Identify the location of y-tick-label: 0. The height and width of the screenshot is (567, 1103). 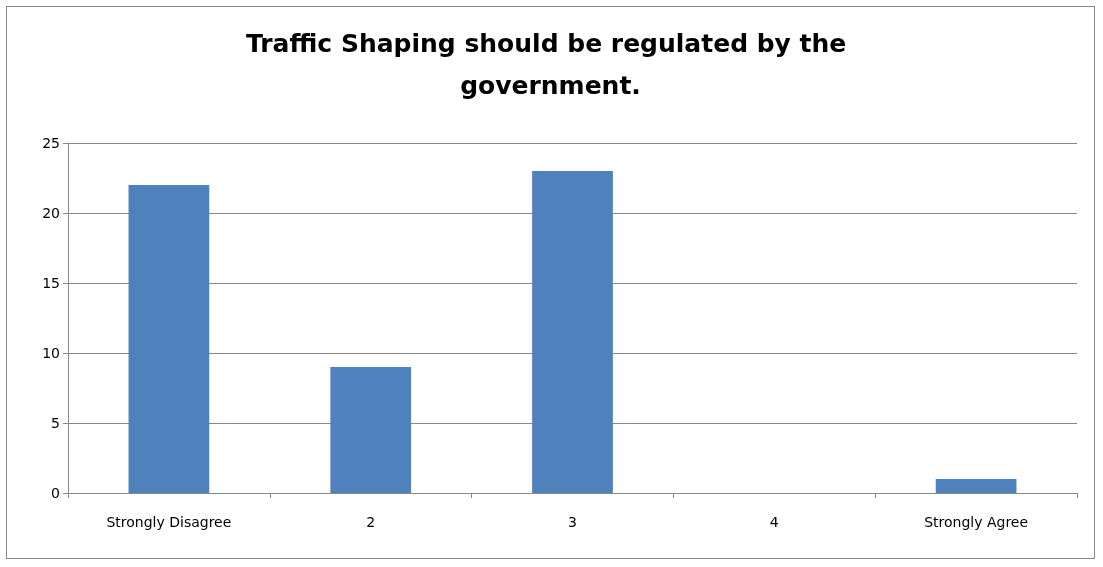
(55, 493).